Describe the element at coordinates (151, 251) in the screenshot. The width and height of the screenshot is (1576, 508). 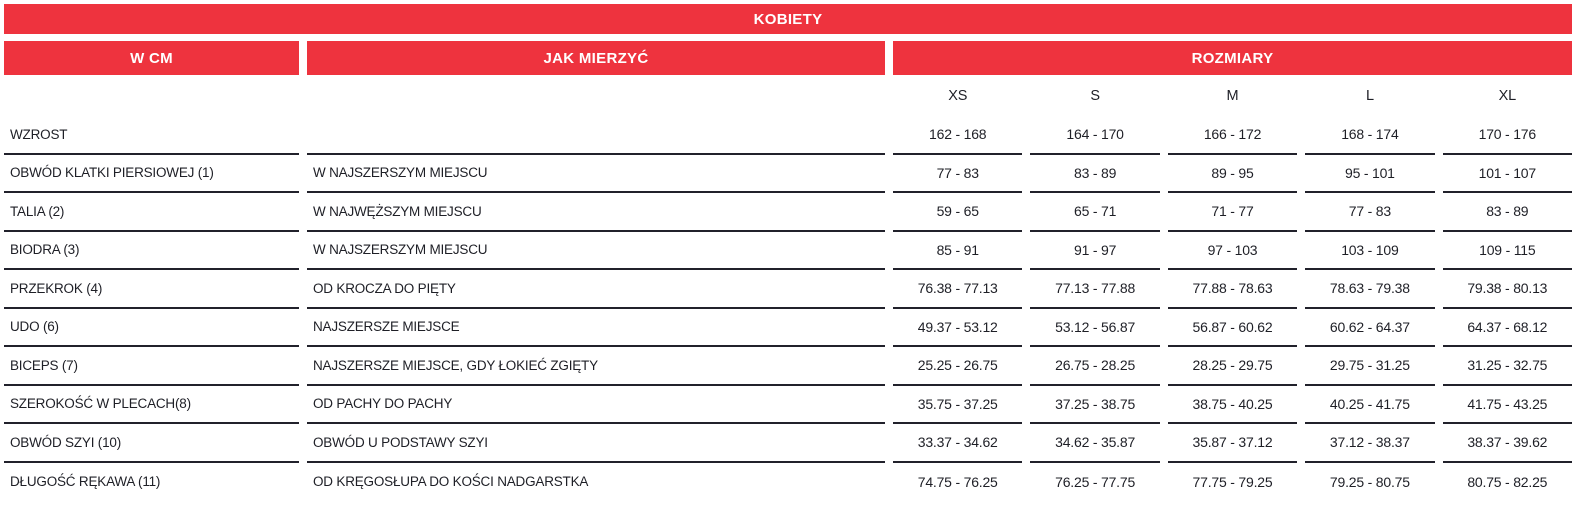
I see `row-label: BIODRA (3)` at that location.